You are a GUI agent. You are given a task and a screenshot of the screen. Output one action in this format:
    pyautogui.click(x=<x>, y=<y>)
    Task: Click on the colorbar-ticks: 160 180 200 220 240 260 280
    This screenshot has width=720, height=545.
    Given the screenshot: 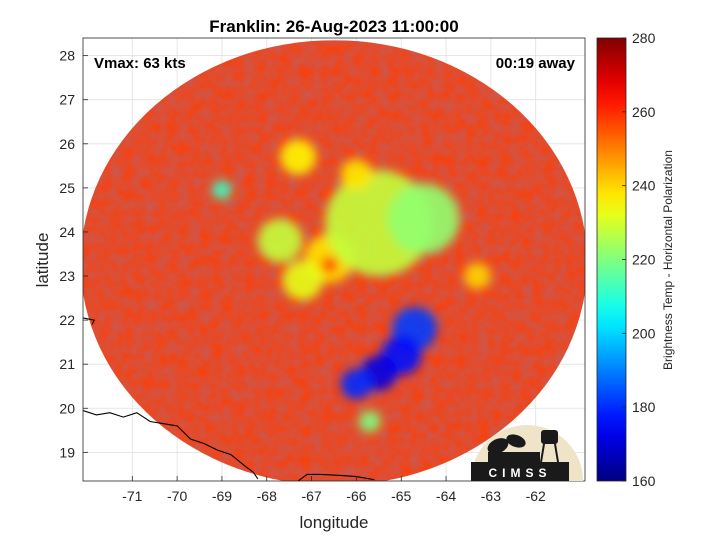 What is the action you would take?
    pyautogui.click(x=639, y=259)
    